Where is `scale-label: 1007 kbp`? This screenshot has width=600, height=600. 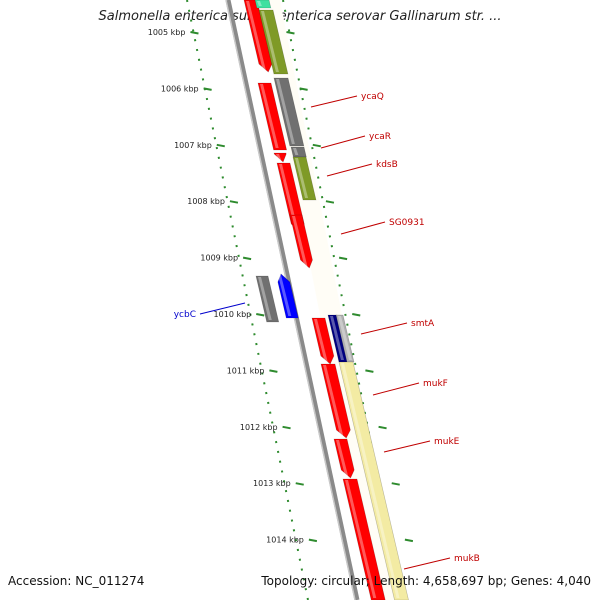
scale-label: 1007 kbp is located at coordinates (193, 145).